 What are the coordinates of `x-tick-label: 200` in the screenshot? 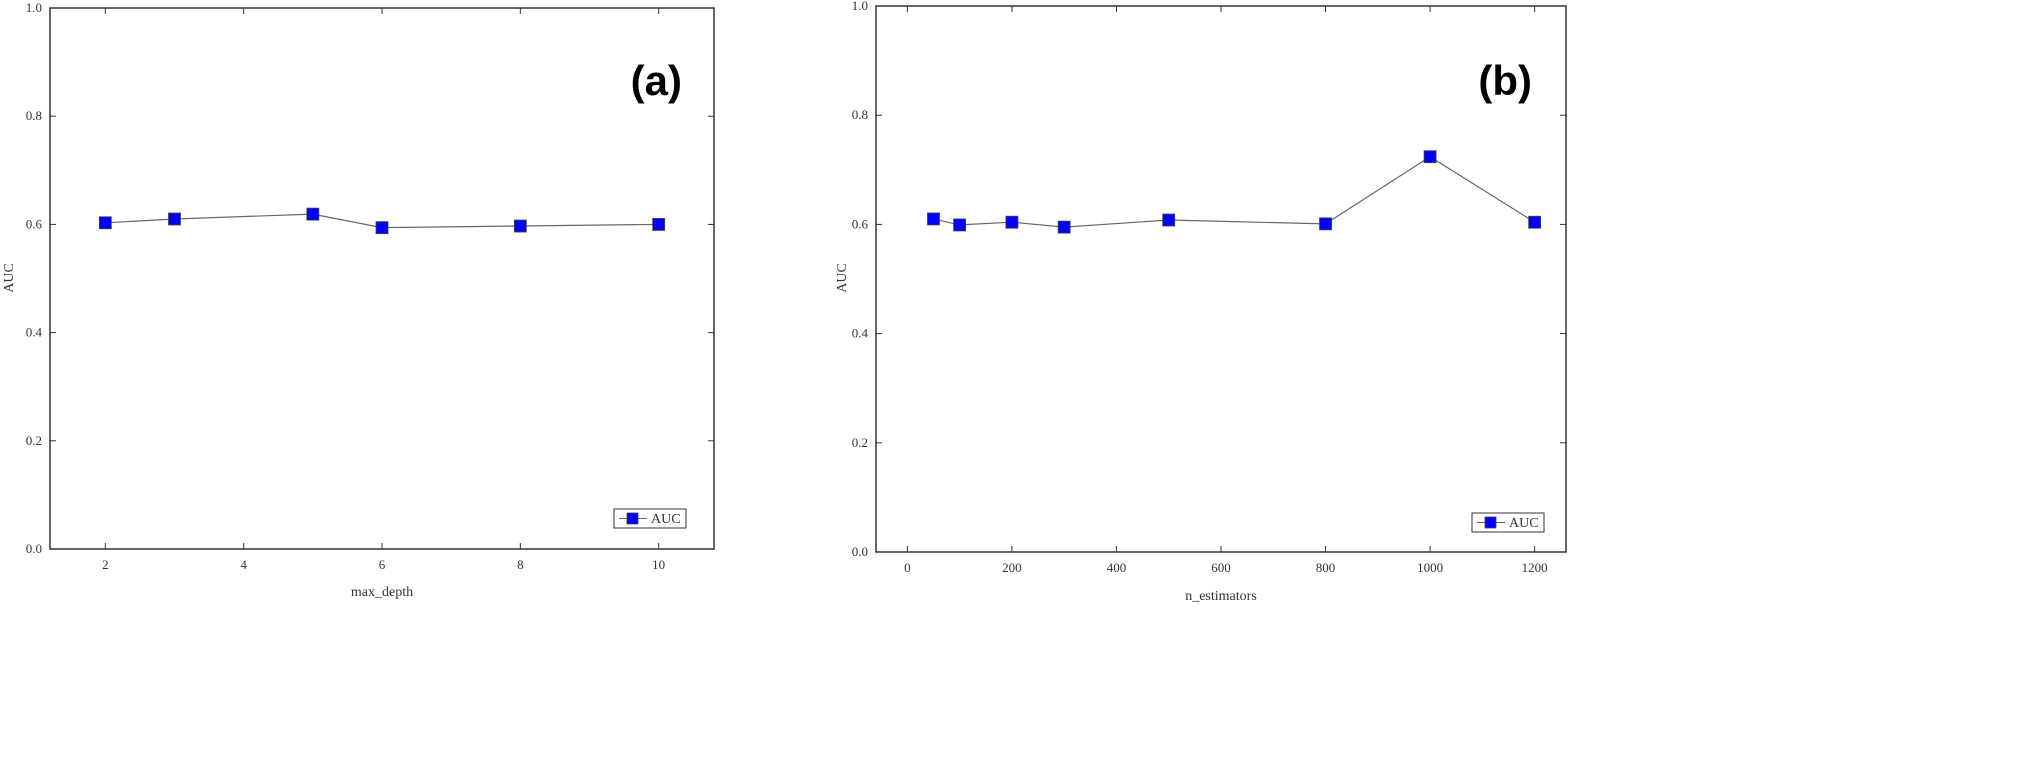 It's located at (1012, 567).